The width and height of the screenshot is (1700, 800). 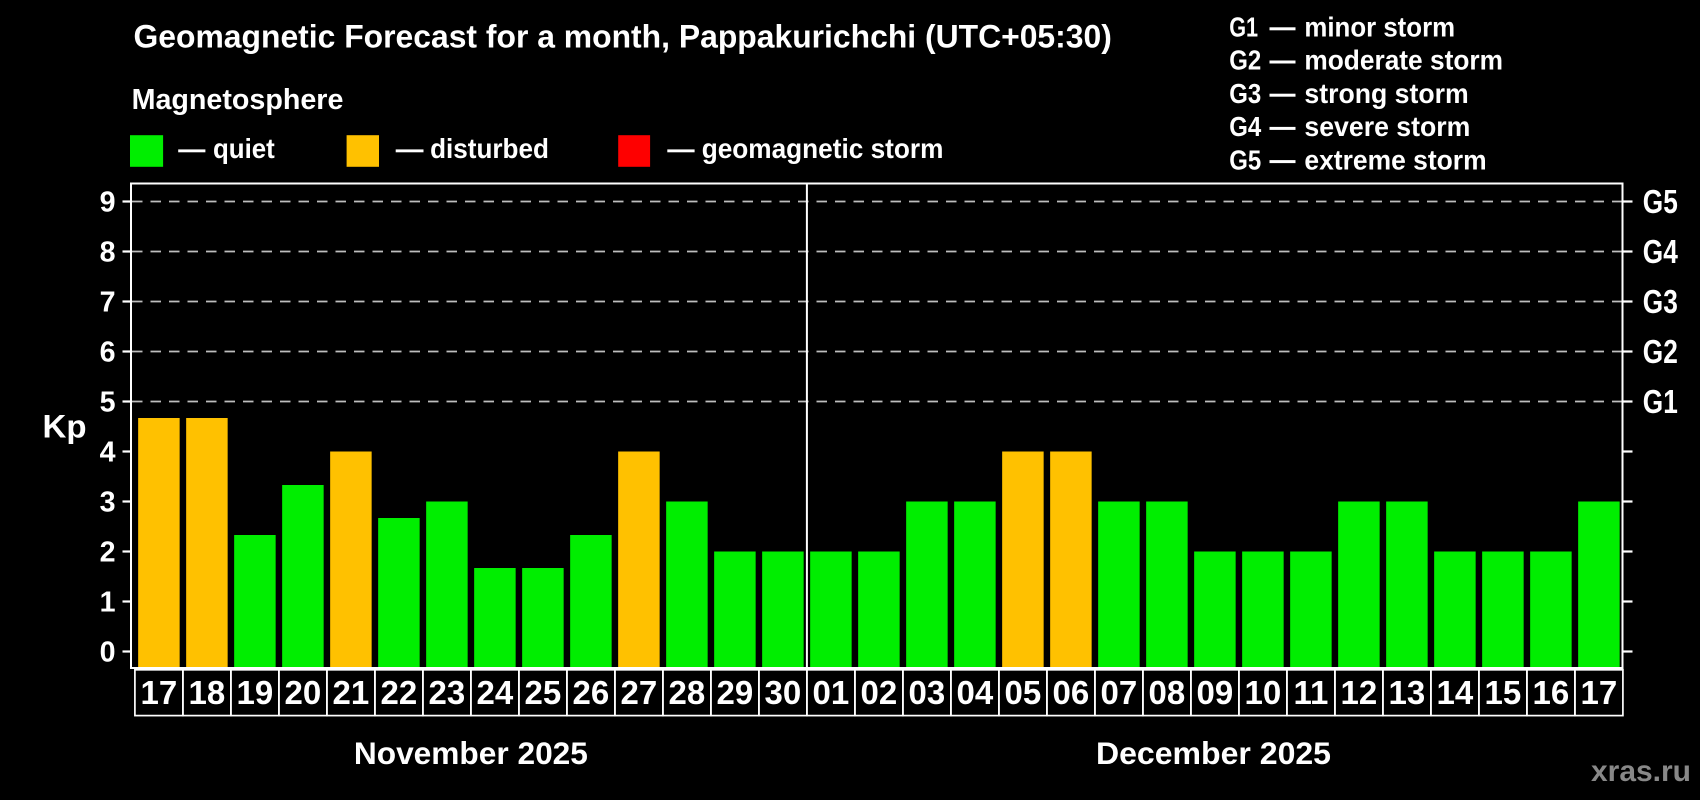 I want to click on svg-text: 16, so click(x=1551, y=692).